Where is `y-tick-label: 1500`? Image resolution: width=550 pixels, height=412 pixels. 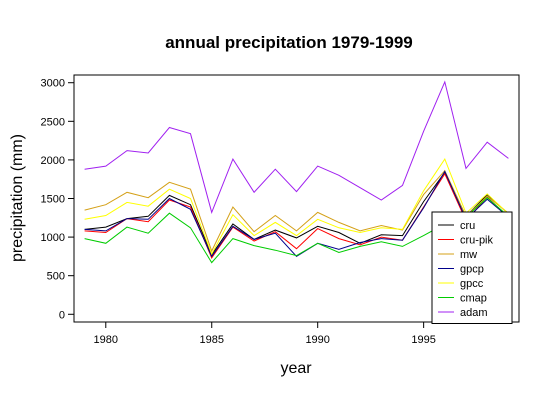
y-tick-label: 1500 is located at coordinates (53, 200).